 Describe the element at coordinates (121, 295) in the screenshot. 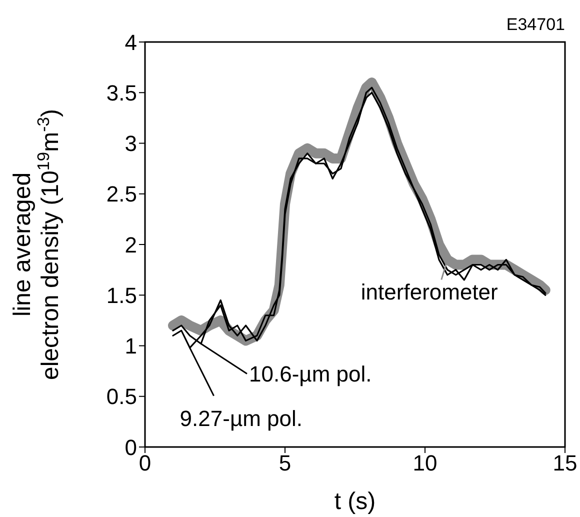

I see `y-tick-label: 1.5` at that location.